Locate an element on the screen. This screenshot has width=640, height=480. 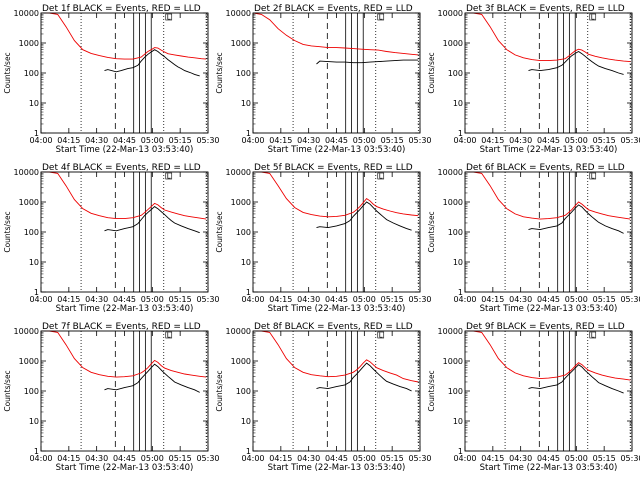
panel-title: Det 2f BLACK = Events, RED = LLD is located at coordinates (333, 9).